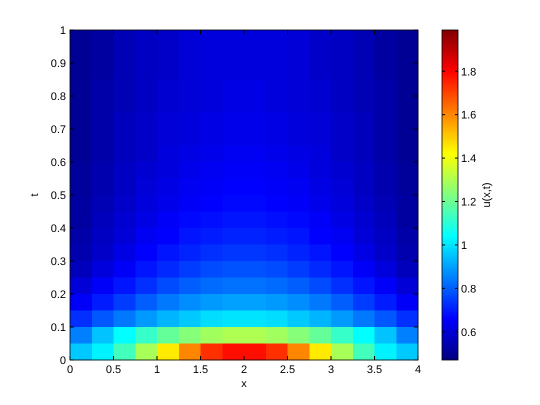 This screenshot has height=405, width=540. What do you see at coordinates (58, 262) in the screenshot?
I see `y-tick-label: 0.3` at bounding box center [58, 262].